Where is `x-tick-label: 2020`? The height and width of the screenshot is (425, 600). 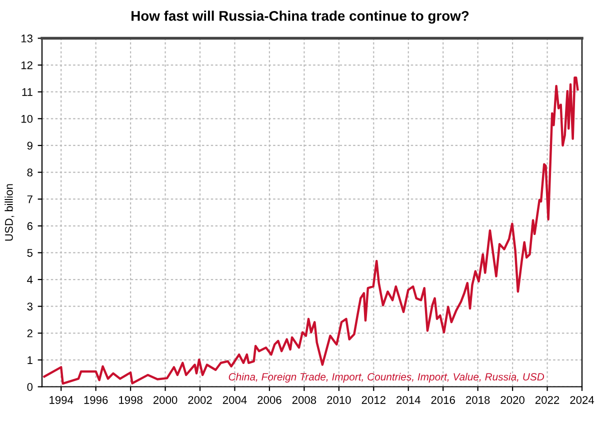
x-tick-label: 2020 is located at coordinates (512, 400).